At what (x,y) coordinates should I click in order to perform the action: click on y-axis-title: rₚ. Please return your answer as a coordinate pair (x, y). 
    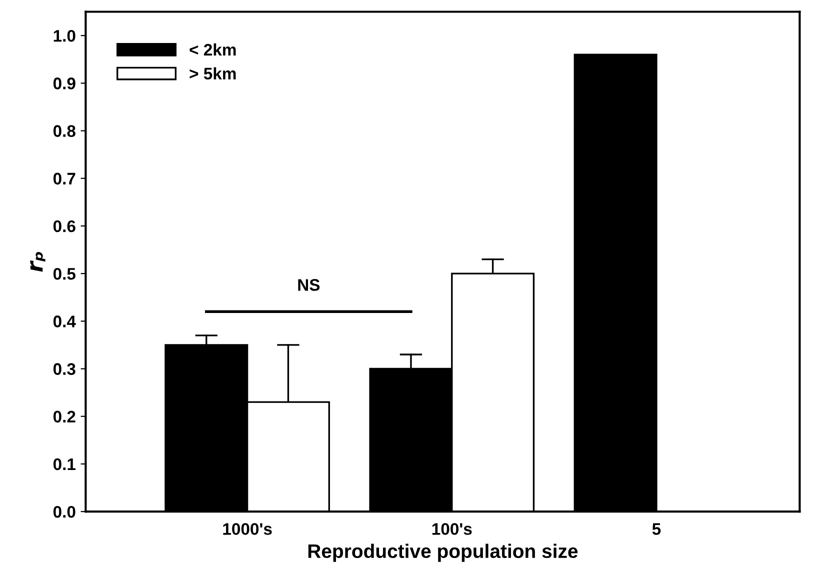
    Looking at the image, I should click on (38, 262).